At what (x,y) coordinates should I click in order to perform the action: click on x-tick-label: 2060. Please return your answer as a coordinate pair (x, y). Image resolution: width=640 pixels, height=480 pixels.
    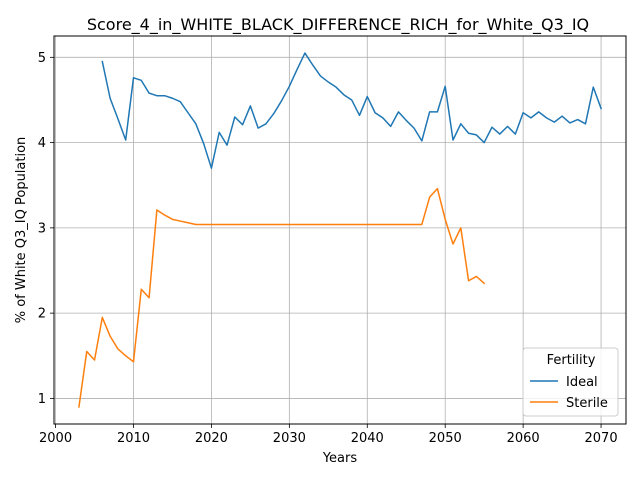
    Looking at the image, I should click on (523, 438).